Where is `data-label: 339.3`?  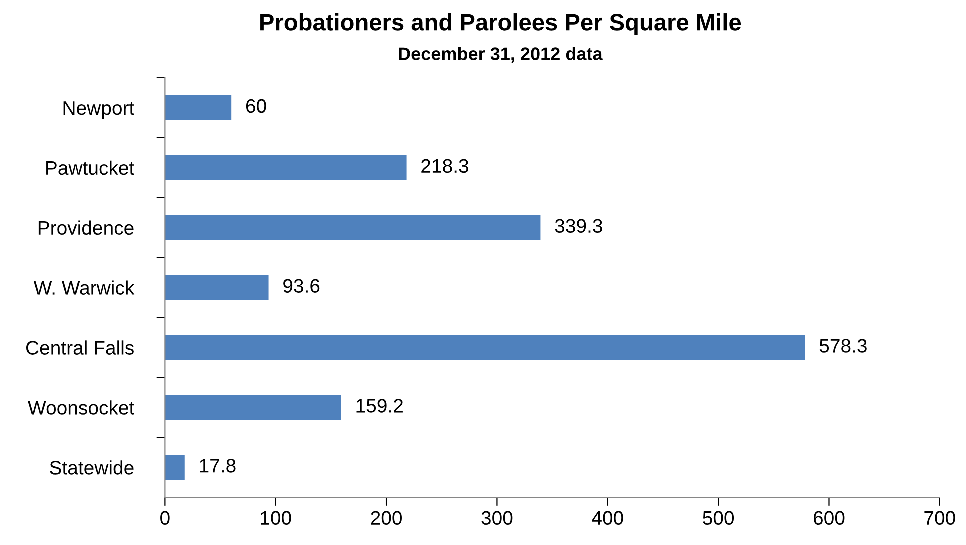
data-label: 339.3 is located at coordinates (578, 226).